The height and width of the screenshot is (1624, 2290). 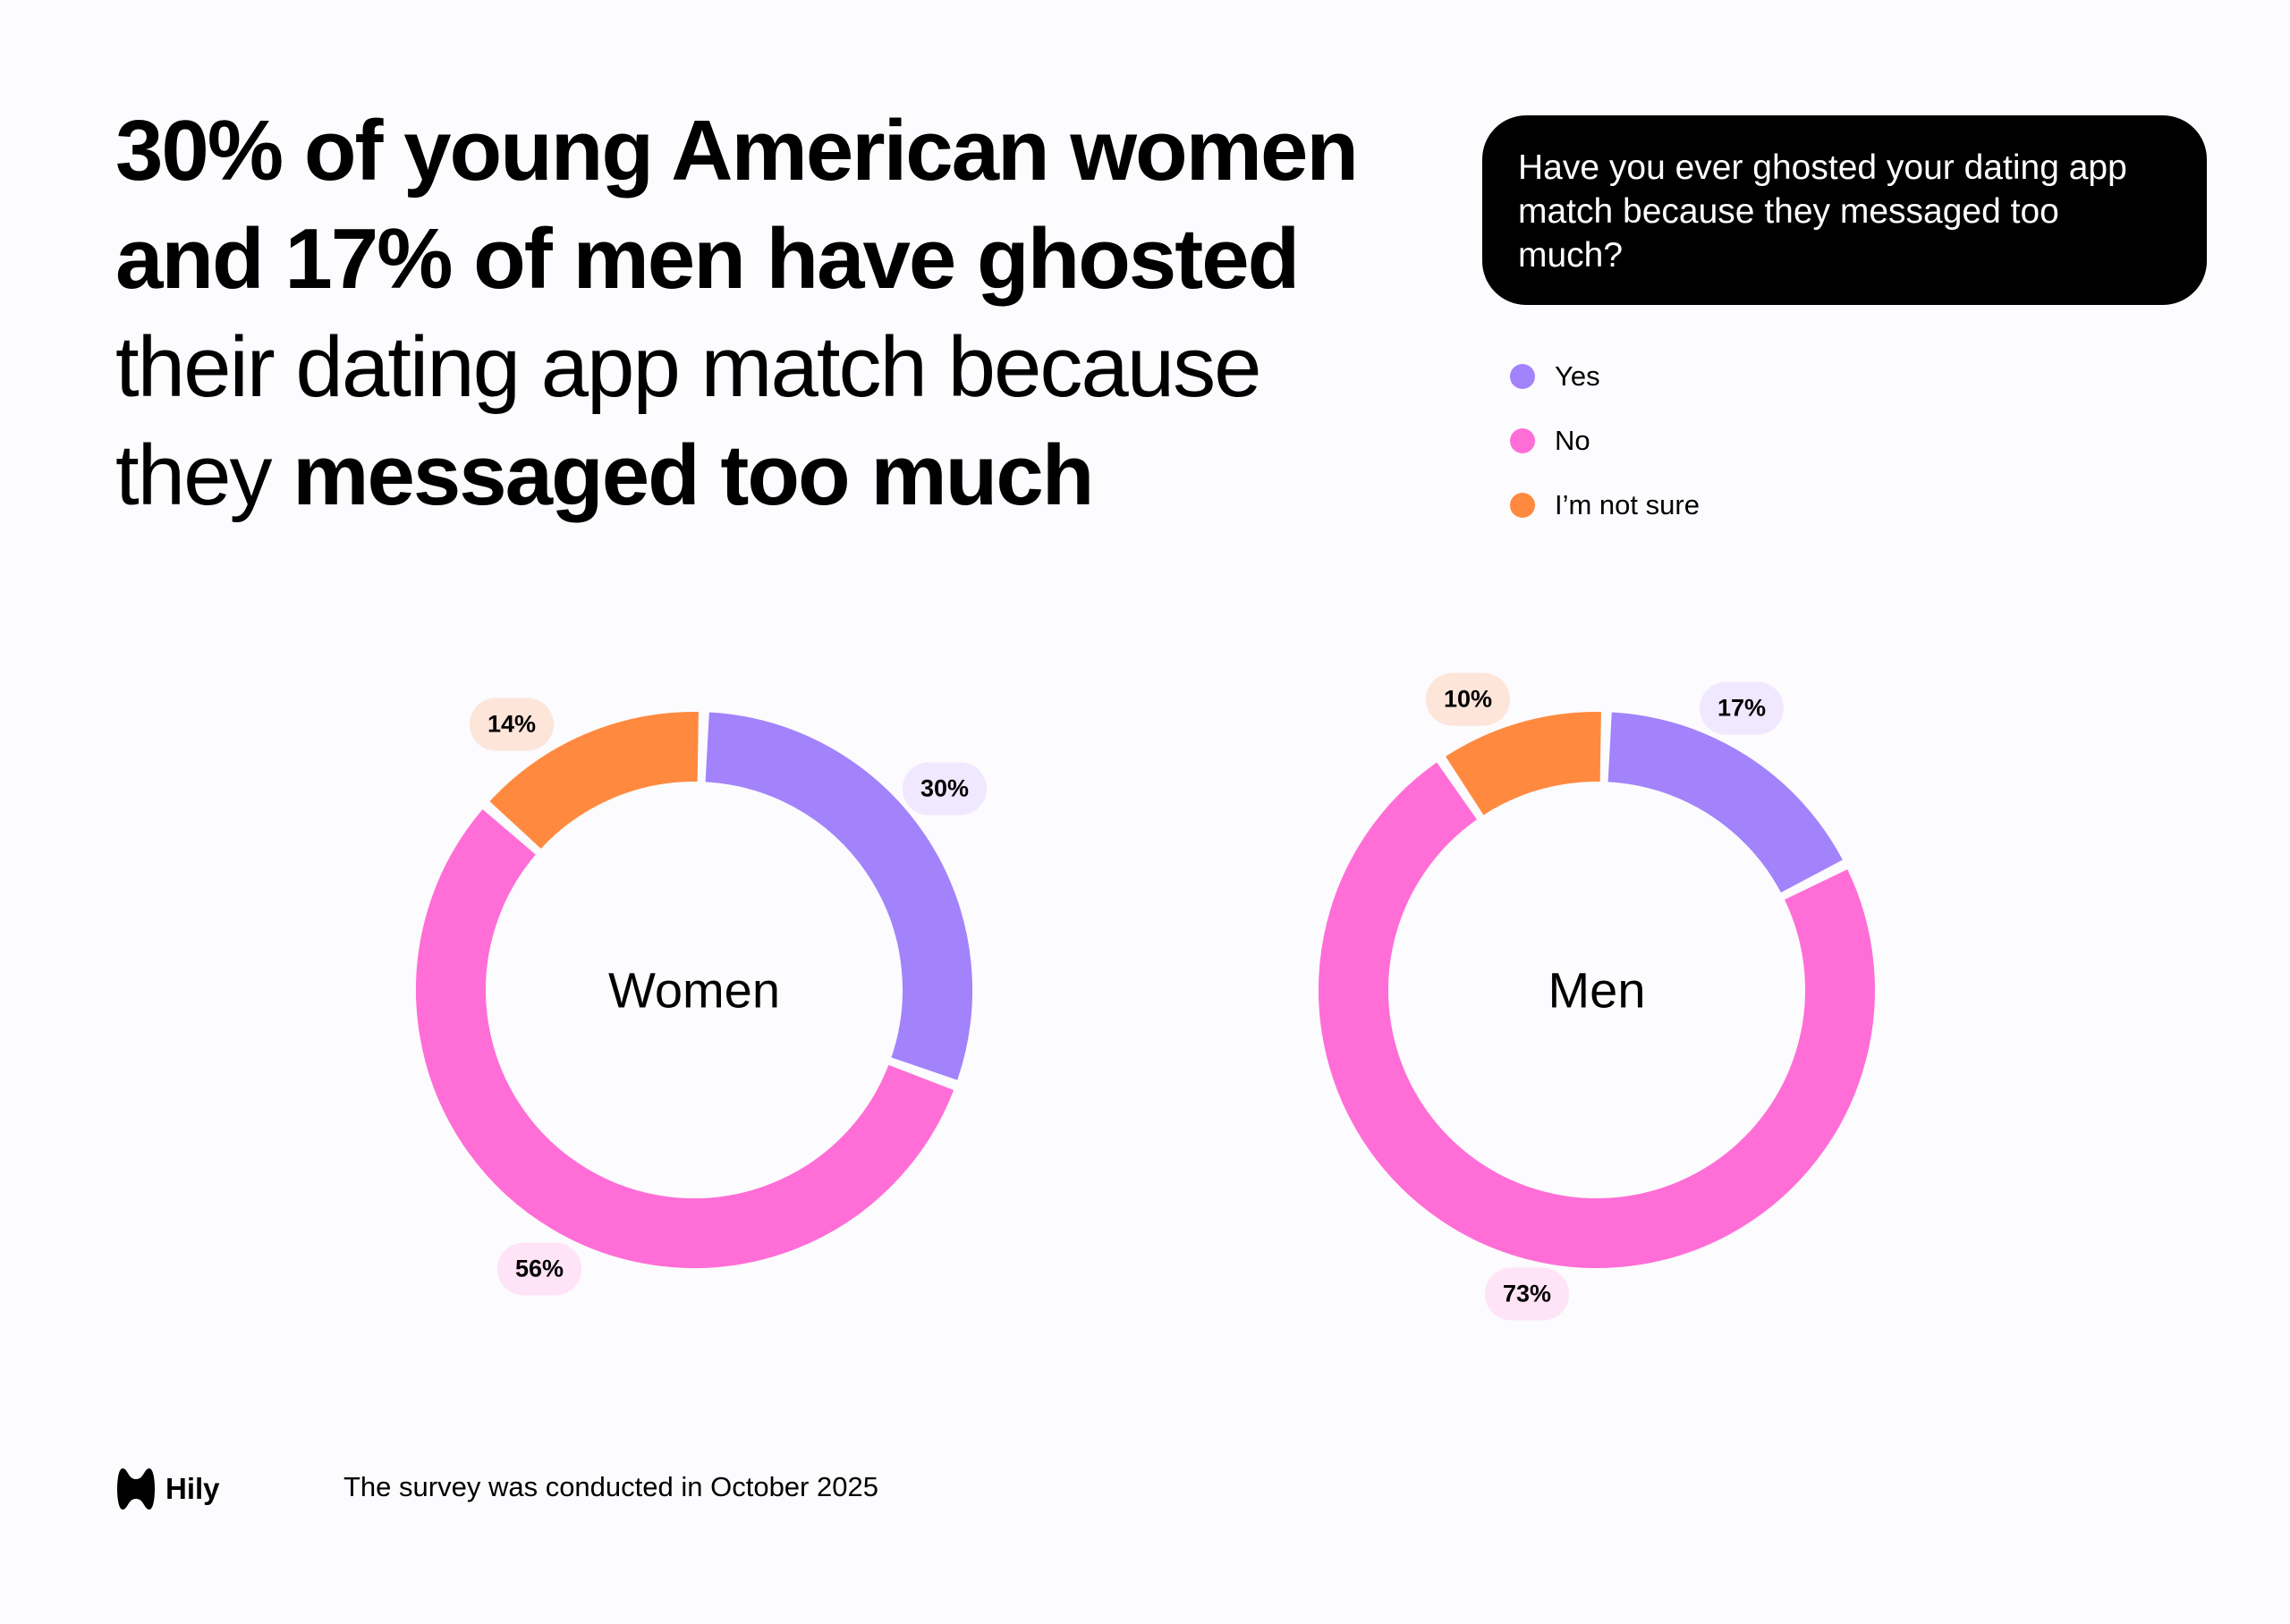 I want to click on headline-line-1: 30% of young American women, so click(x=737, y=151).